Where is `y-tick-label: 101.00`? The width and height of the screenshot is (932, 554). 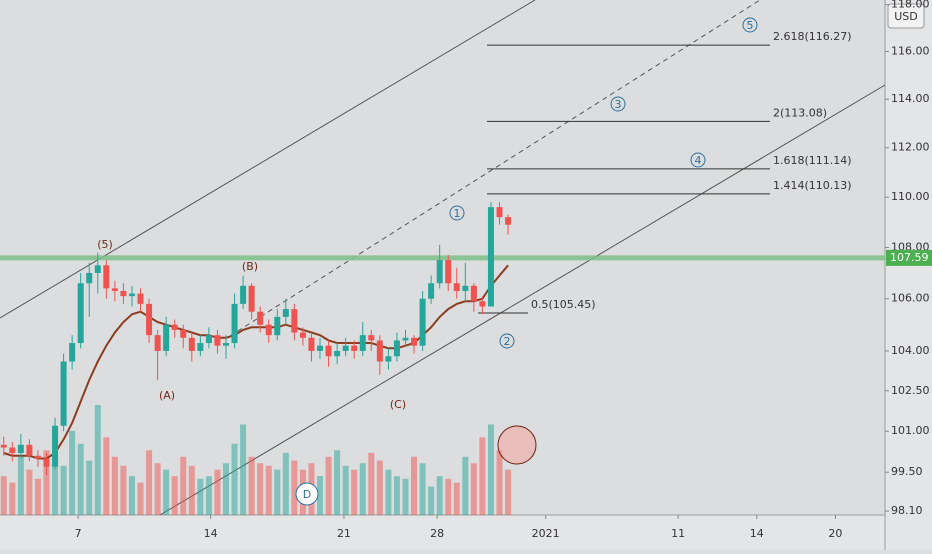
y-tick-label: 101.00 is located at coordinates (910, 430).